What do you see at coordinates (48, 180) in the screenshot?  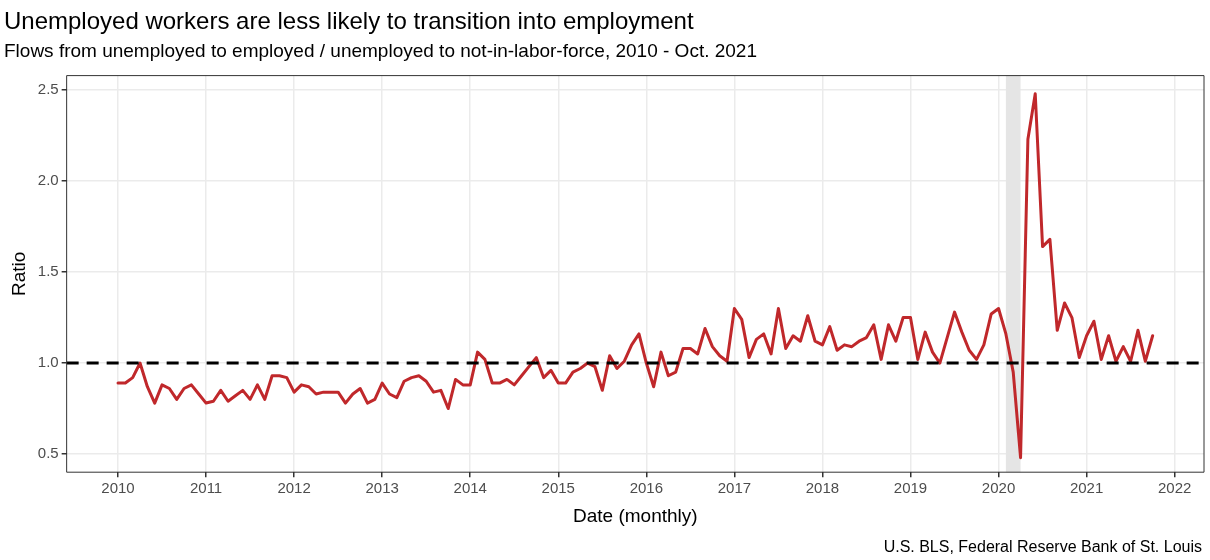 I see `y-tick-label: 2.0` at bounding box center [48, 180].